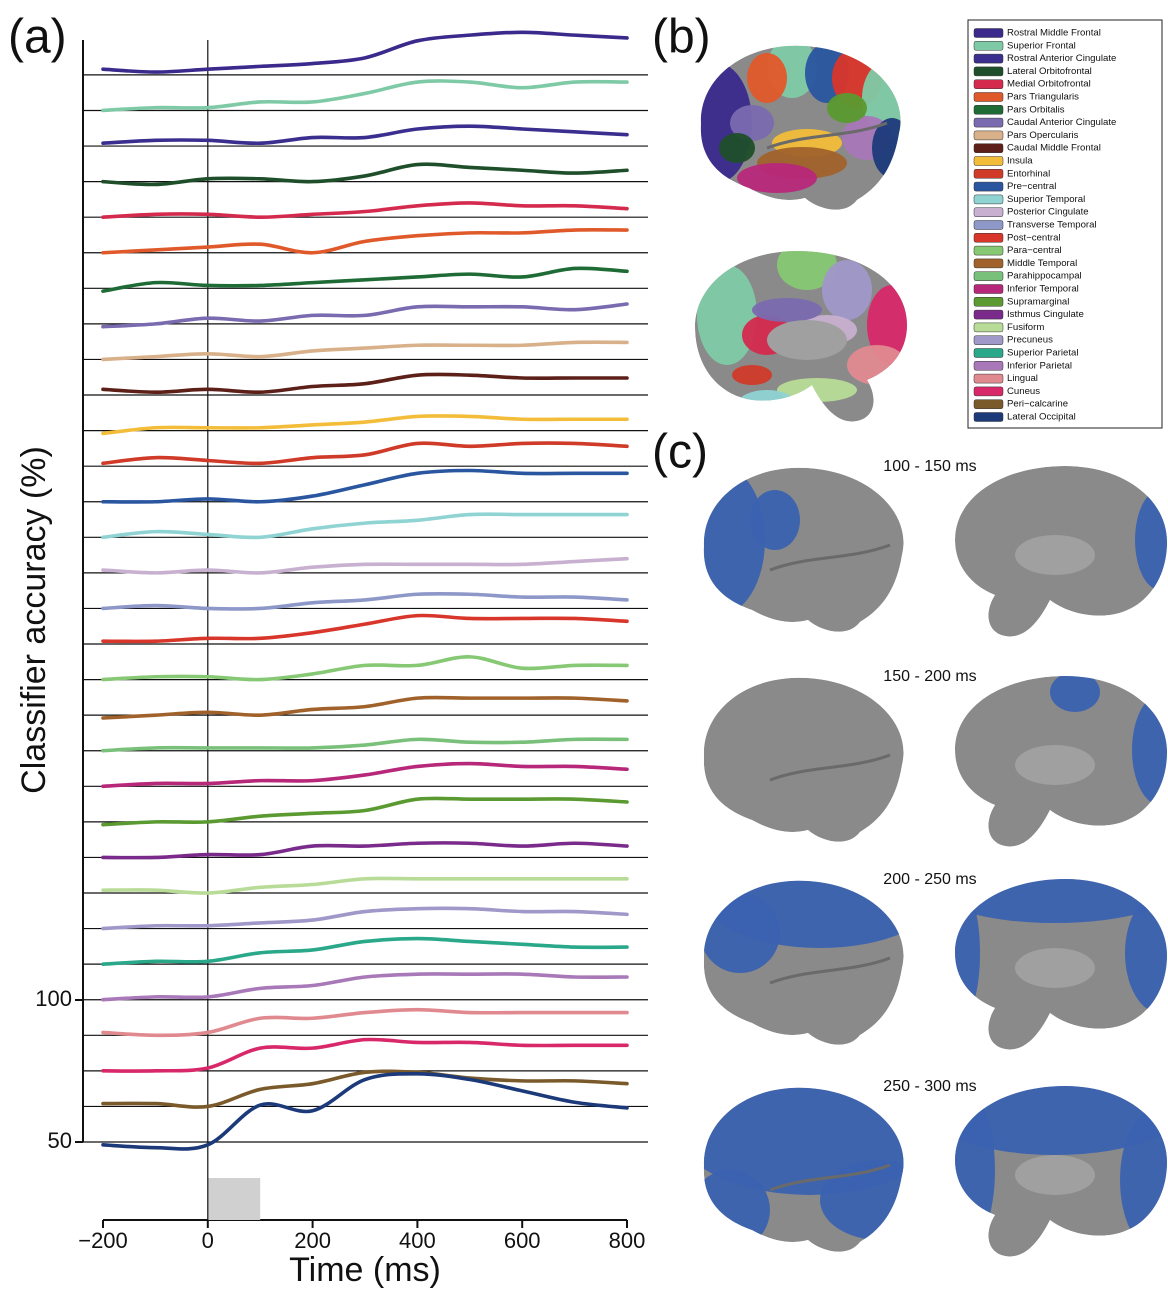 The height and width of the screenshot is (1292, 1168). What do you see at coordinates (1043, 135) in the screenshot?
I see `legend-label: Pars Opercularis` at bounding box center [1043, 135].